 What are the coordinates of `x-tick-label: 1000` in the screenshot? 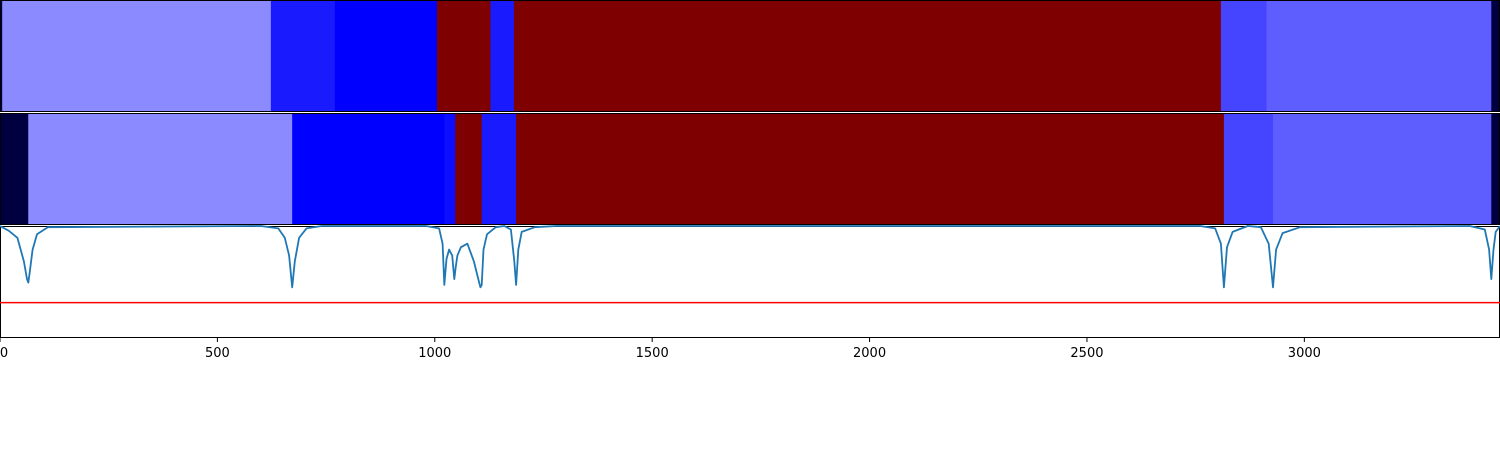 It's located at (434, 353).